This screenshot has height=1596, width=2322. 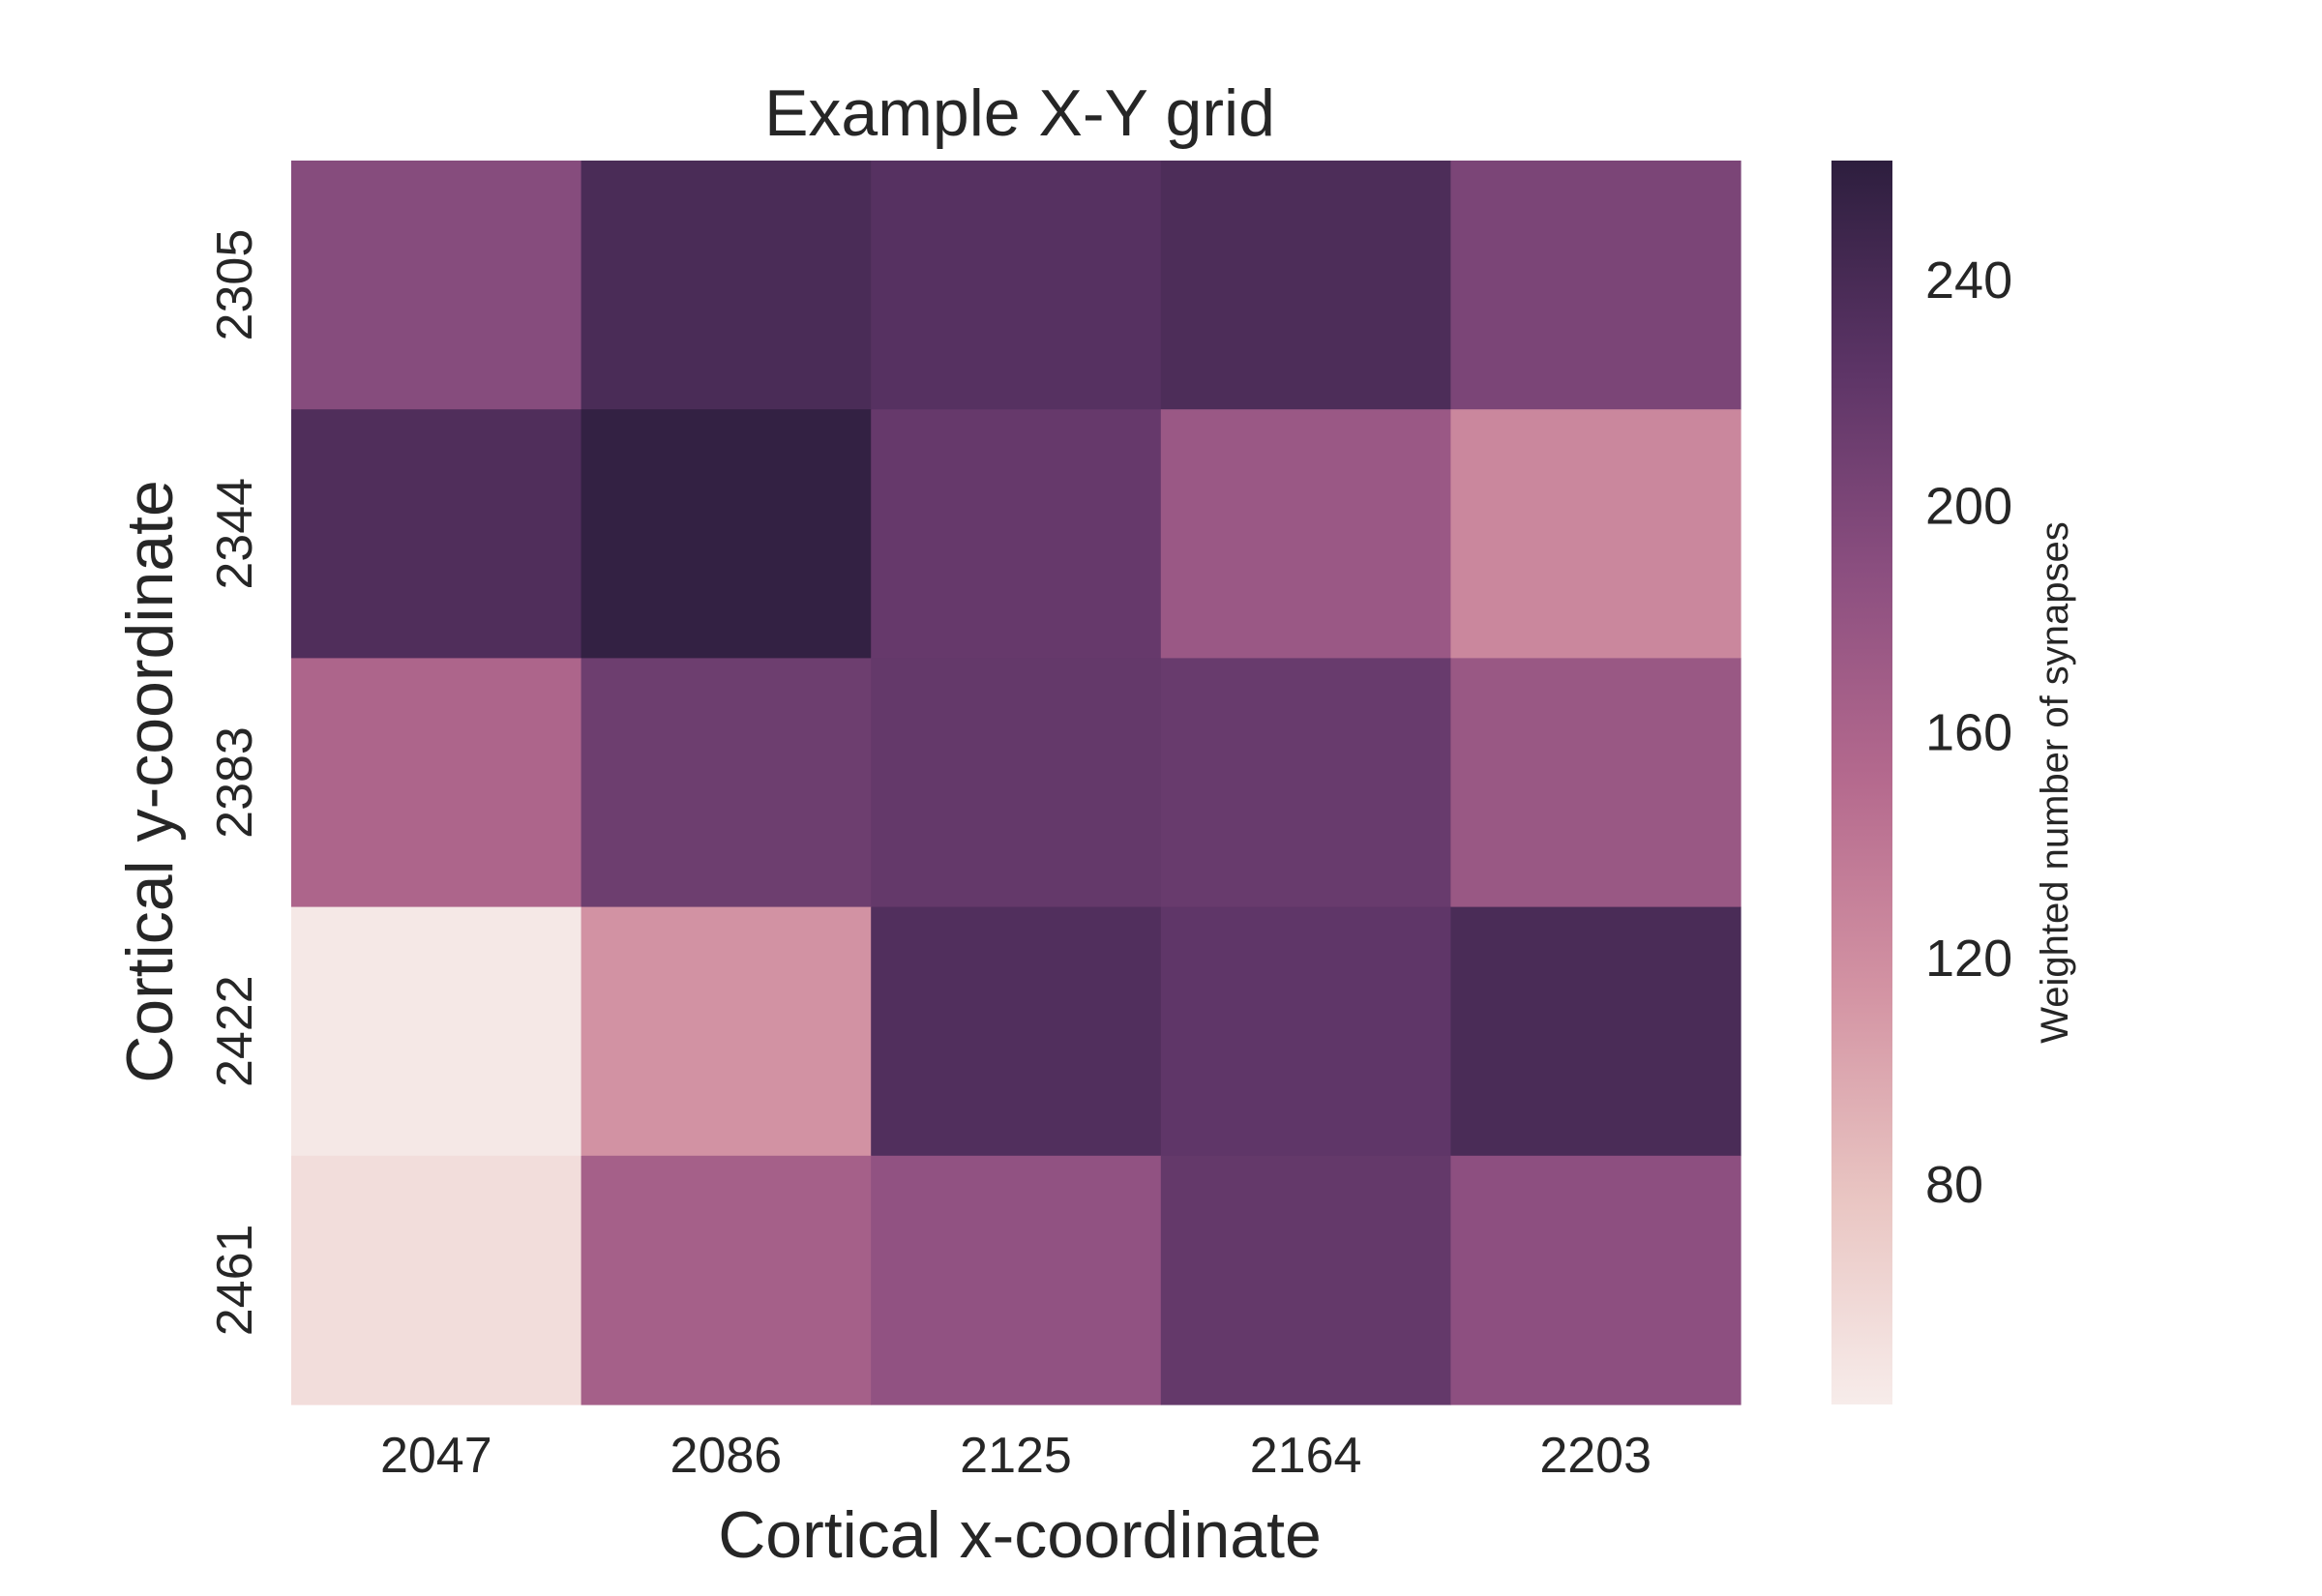 I want to click on x-tick-label: 2125, so click(x=1016, y=1456).